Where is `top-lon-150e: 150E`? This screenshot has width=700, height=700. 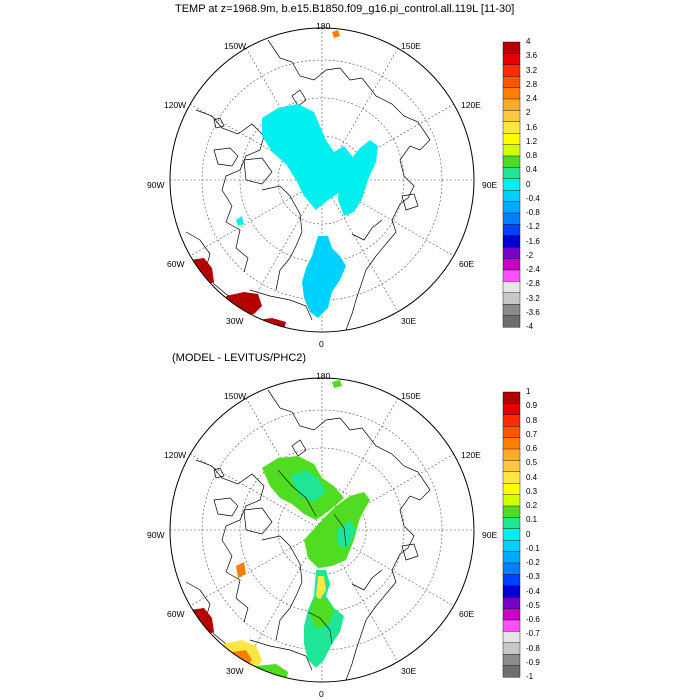
top-lon-150e: 150E is located at coordinates (411, 46).